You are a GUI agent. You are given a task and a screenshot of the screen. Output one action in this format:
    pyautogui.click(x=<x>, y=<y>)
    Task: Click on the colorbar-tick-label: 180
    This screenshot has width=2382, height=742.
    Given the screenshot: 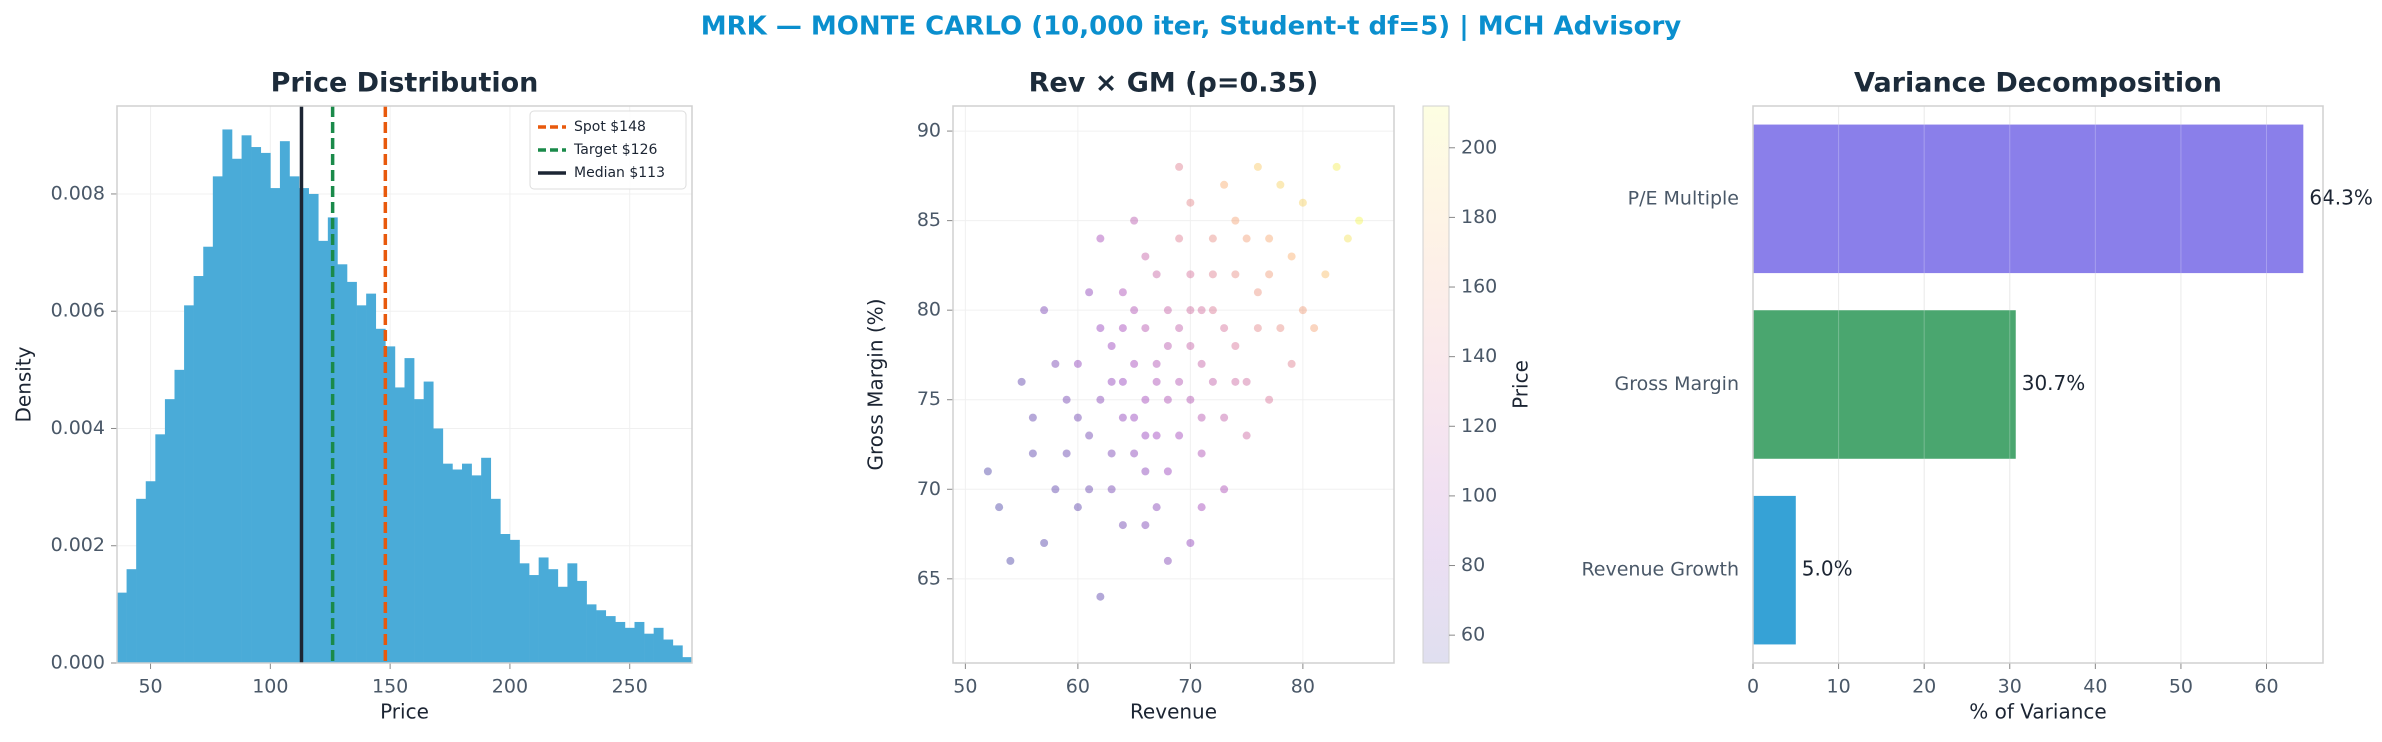 What is the action you would take?
    pyautogui.click(x=1479, y=217)
    